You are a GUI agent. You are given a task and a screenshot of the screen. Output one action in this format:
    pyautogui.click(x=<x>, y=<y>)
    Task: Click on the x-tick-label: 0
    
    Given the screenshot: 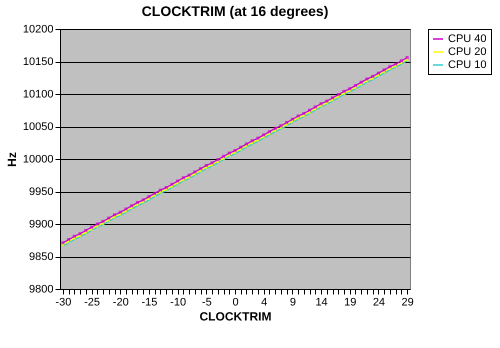 What is the action you would take?
    pyautogui.click(x=235, y=302)
    